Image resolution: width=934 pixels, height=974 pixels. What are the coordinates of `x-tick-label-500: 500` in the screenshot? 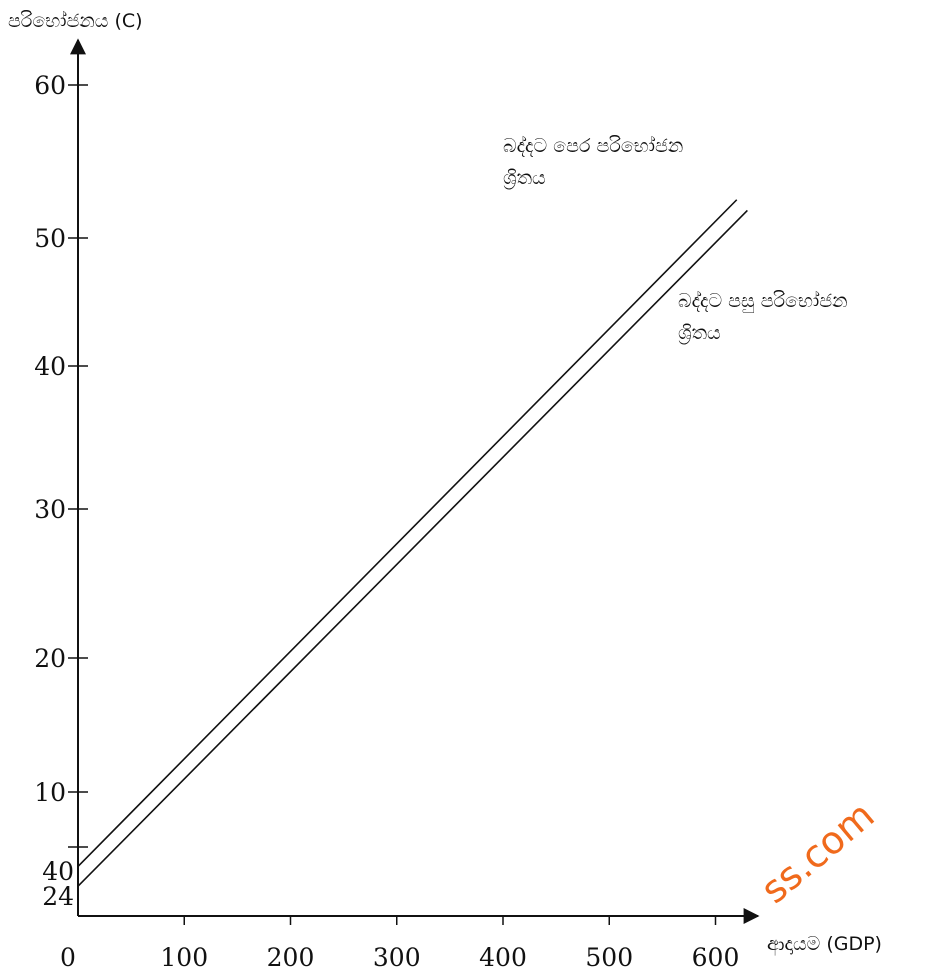 It's located at (609, 957).